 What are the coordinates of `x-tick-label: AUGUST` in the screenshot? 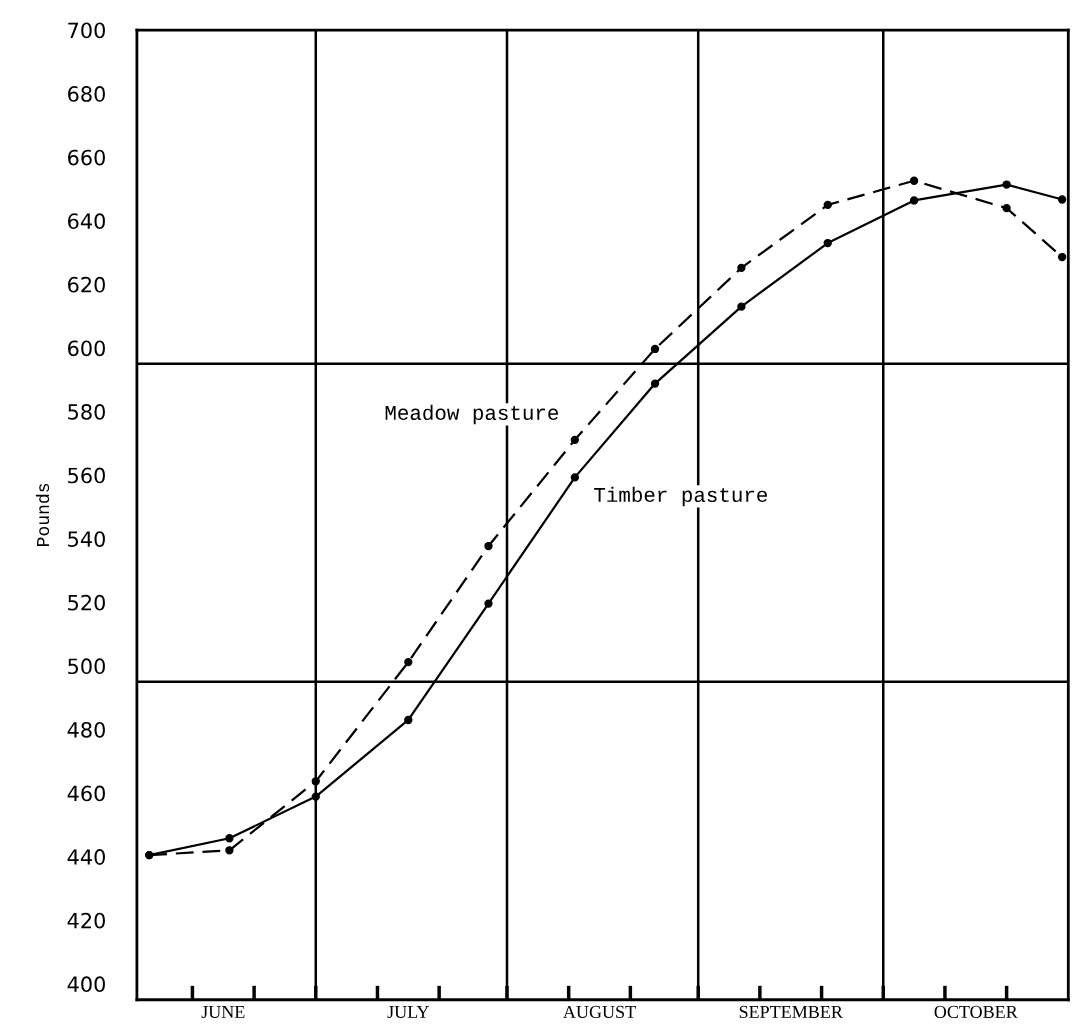 It's located at (599, 1011).